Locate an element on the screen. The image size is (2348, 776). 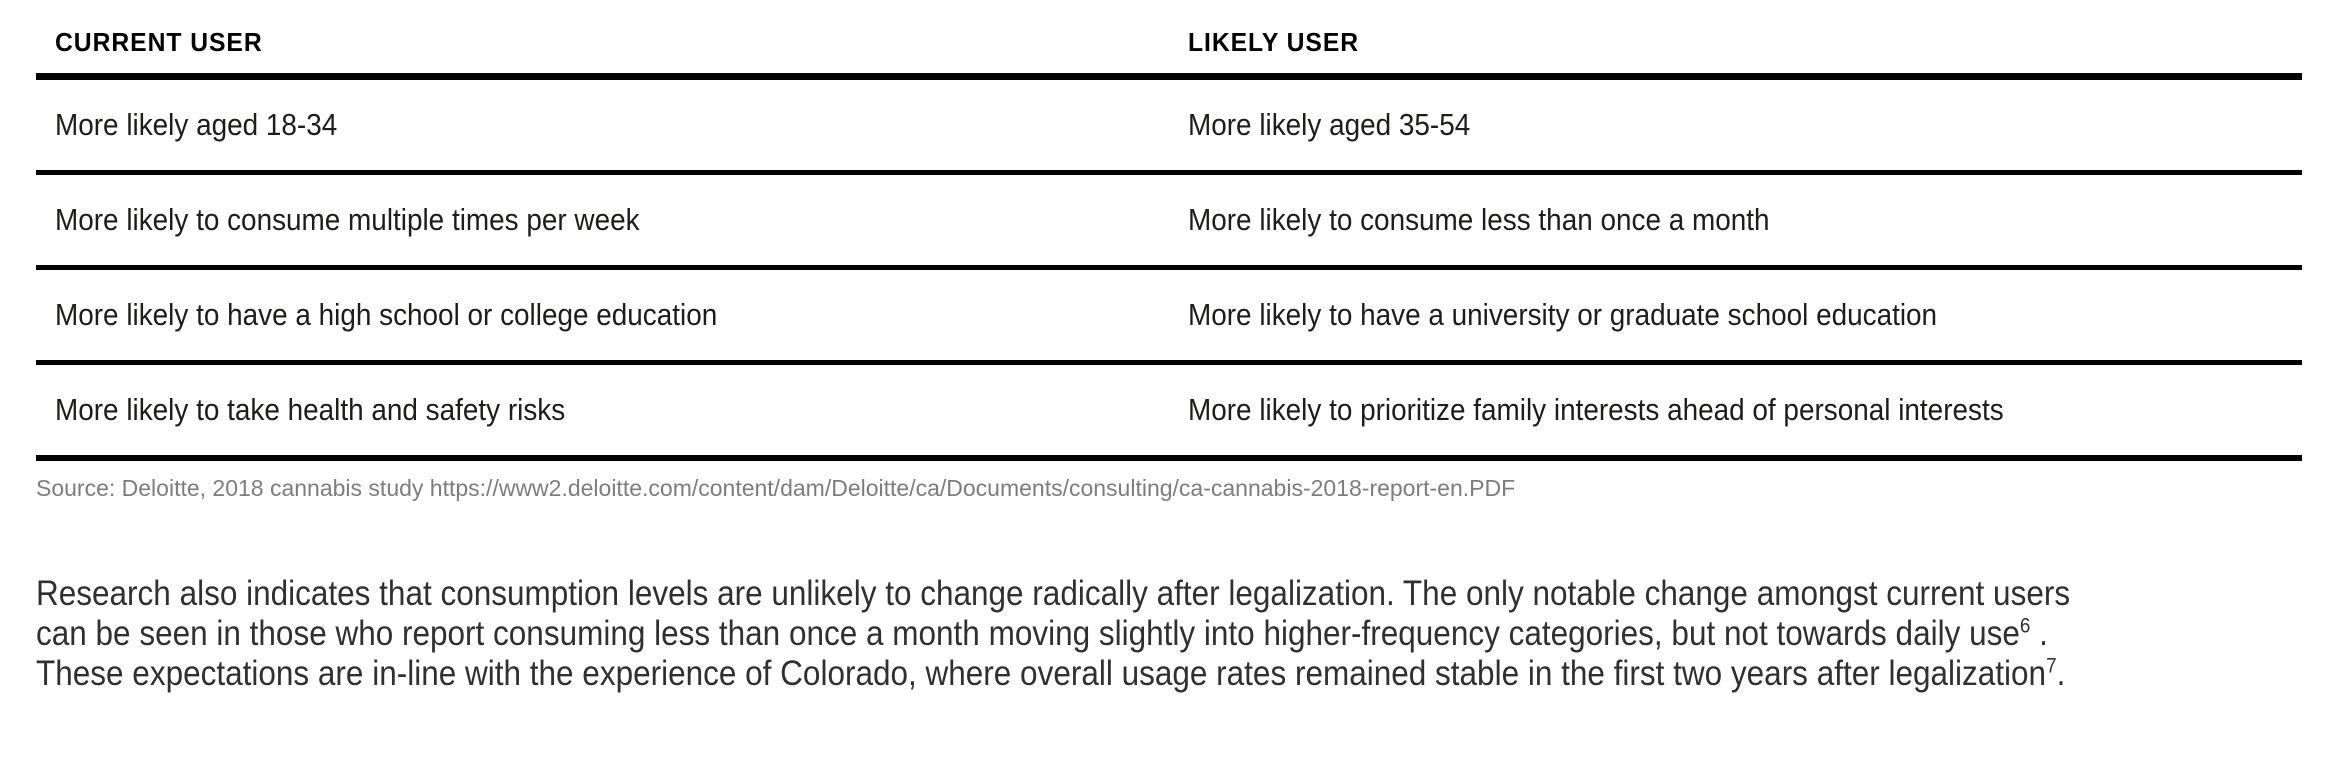
paragraph-line-3-tail: . is located at coordinates (2061, 673).